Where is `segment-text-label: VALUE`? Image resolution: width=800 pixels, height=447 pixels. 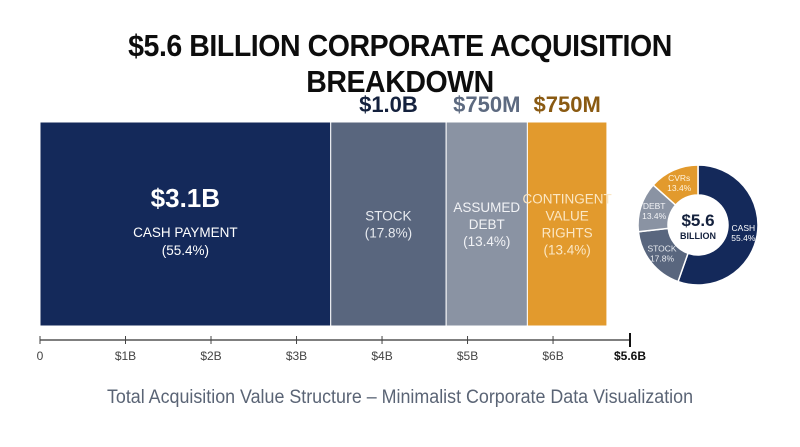 segment-text-label: VALUE is located at coordinates (567, 216).